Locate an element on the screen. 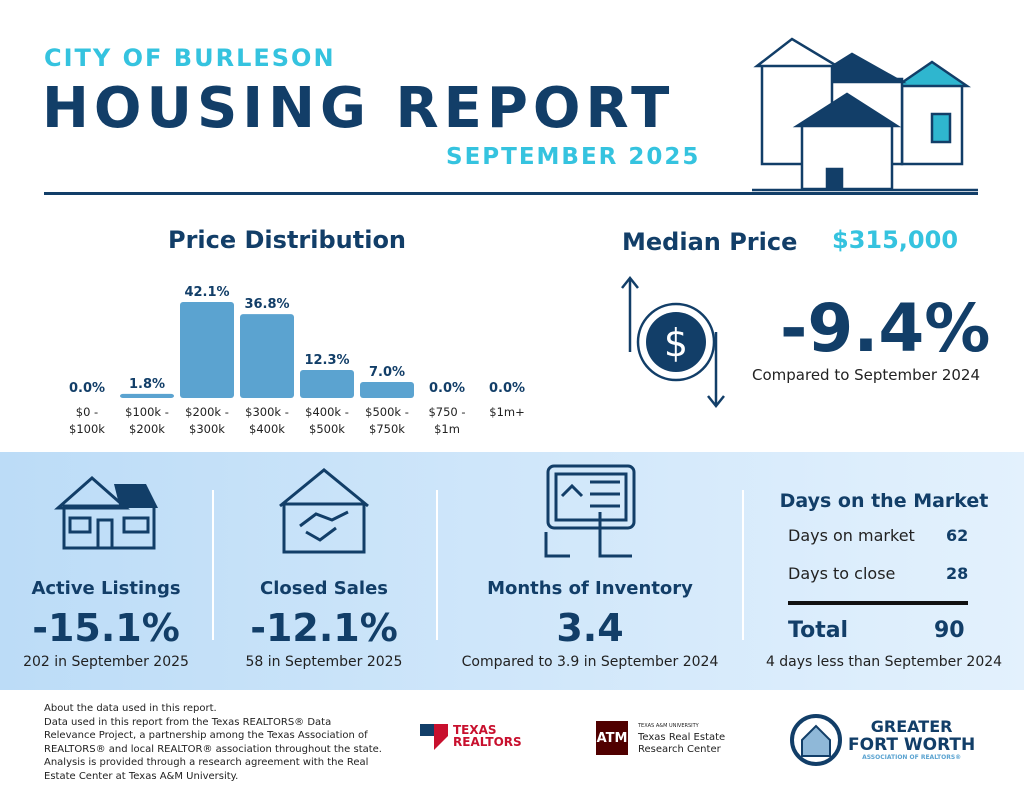  category-label: $400k is located at coordinates (267, 429).